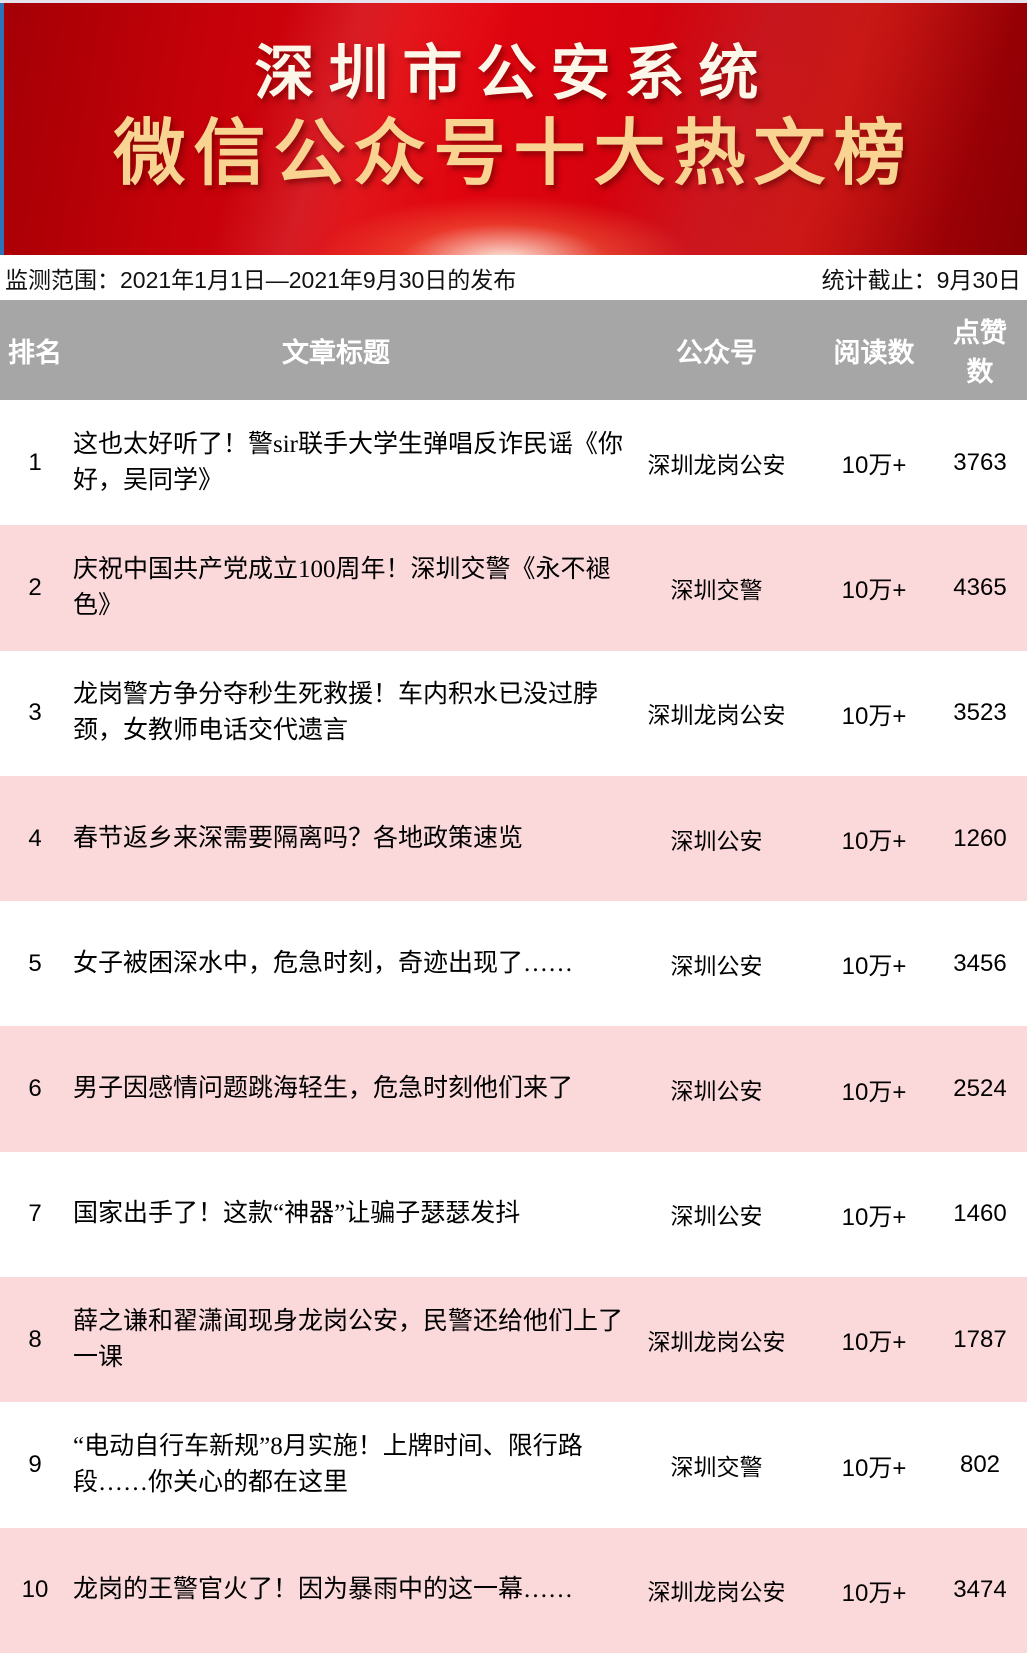 This screenshot has height=1653, width=1027. I want to click on likes-cell: 3763, so click(980, 462).